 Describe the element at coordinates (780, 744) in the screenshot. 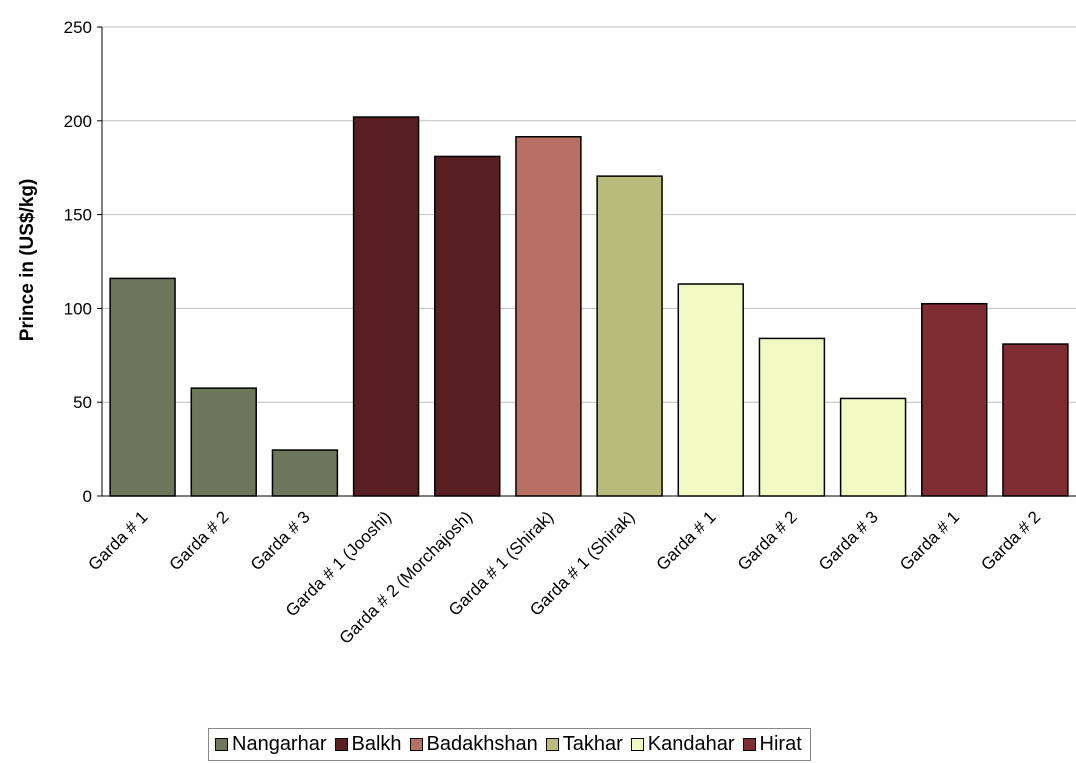

I see `legend-label: Hirat` at that location.